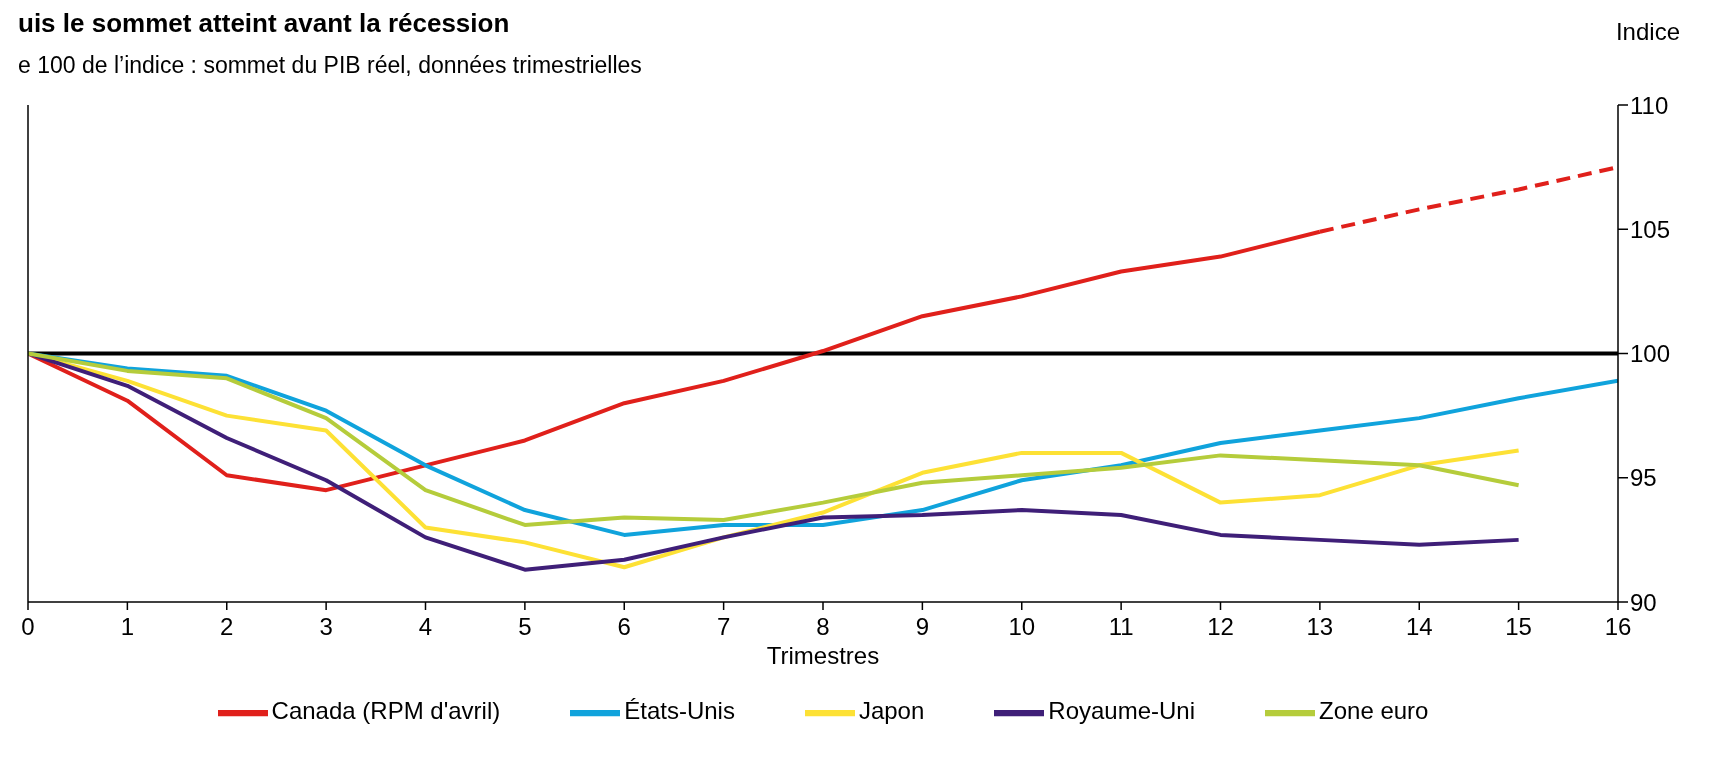  What do you see at coordinates (1419, 627) in the screenshot?
I see `x-tick-label: 14` at bounding box center [1419, 627].